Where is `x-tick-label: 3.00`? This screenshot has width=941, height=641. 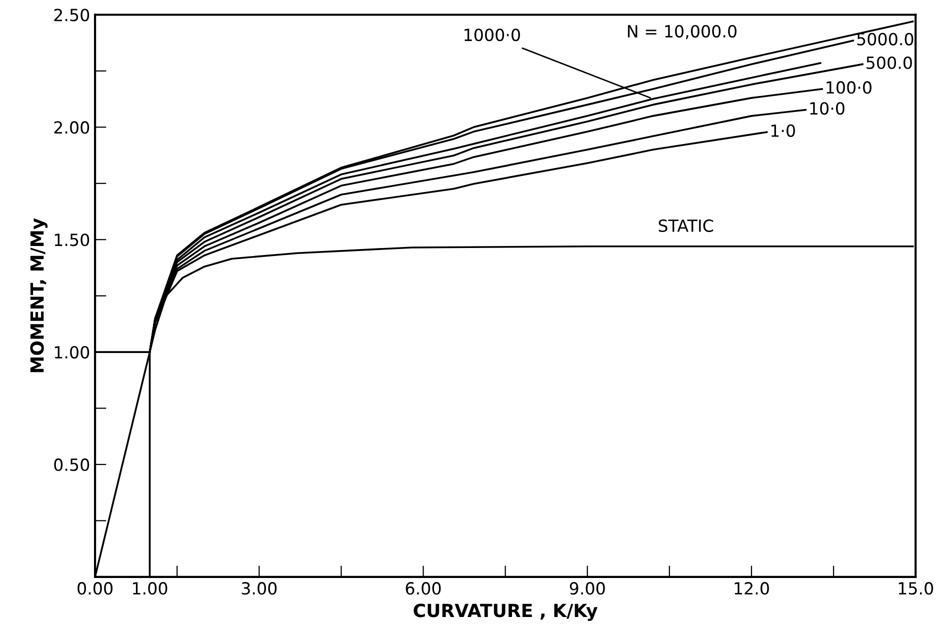
x-tick-label: 3.00 is located at coordinates (259, 588).